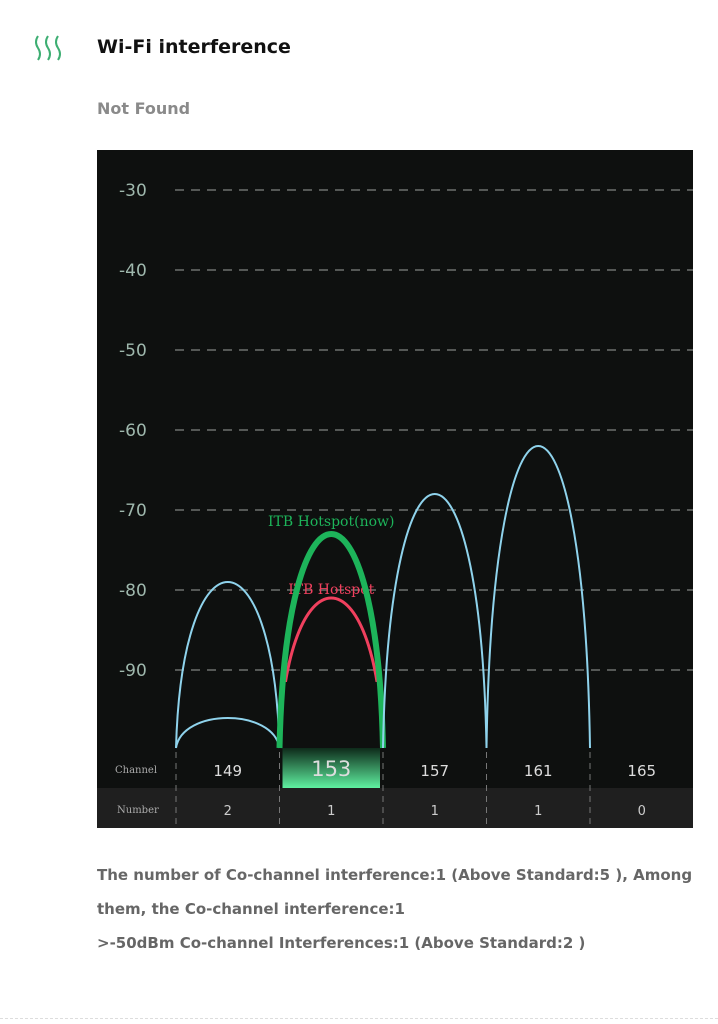  What do you see at coordinates (133, 591) in the screenshot?
I see `y-tick-label: -80` at bounding box center [133, 591].